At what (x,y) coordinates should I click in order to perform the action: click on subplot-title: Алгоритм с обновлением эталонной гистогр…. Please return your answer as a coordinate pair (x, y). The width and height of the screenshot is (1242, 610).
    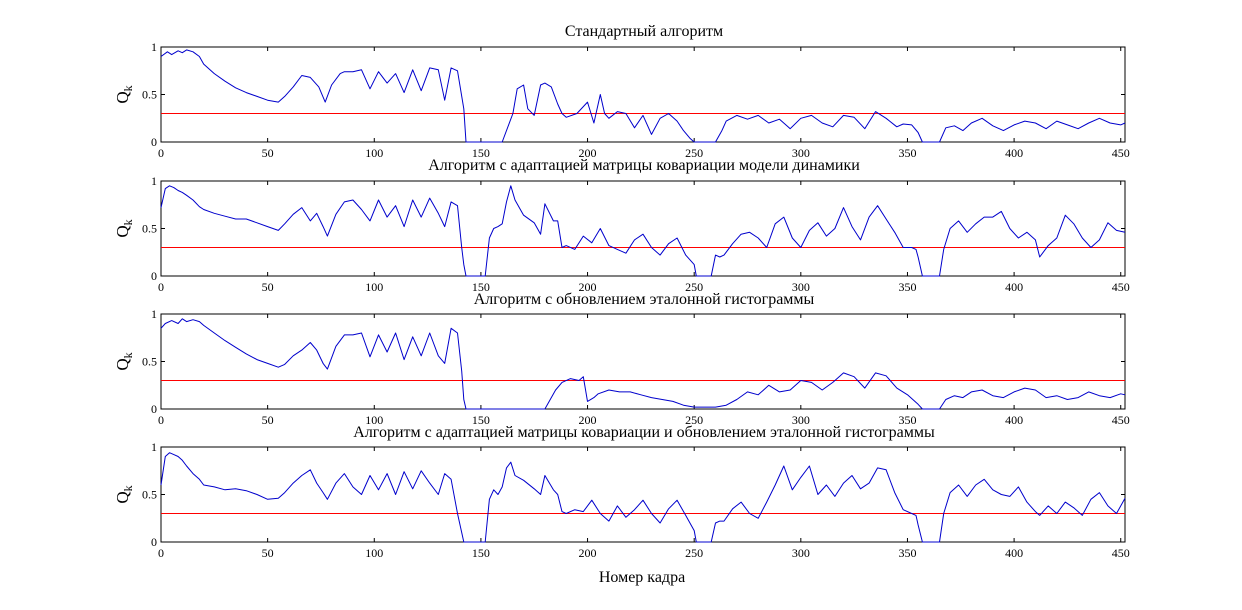
    Looking at the image, I should click on (644, 299).